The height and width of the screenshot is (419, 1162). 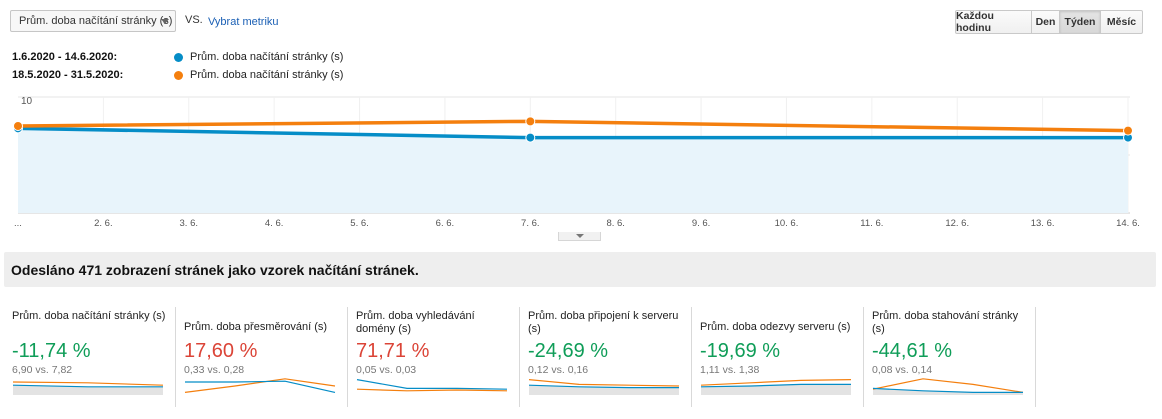 What do you see at coordinates (603, 322) in the screenshot?
I see `card-title: Prům. doba připojení k serveru (s)` at bounding box center [603, 322].